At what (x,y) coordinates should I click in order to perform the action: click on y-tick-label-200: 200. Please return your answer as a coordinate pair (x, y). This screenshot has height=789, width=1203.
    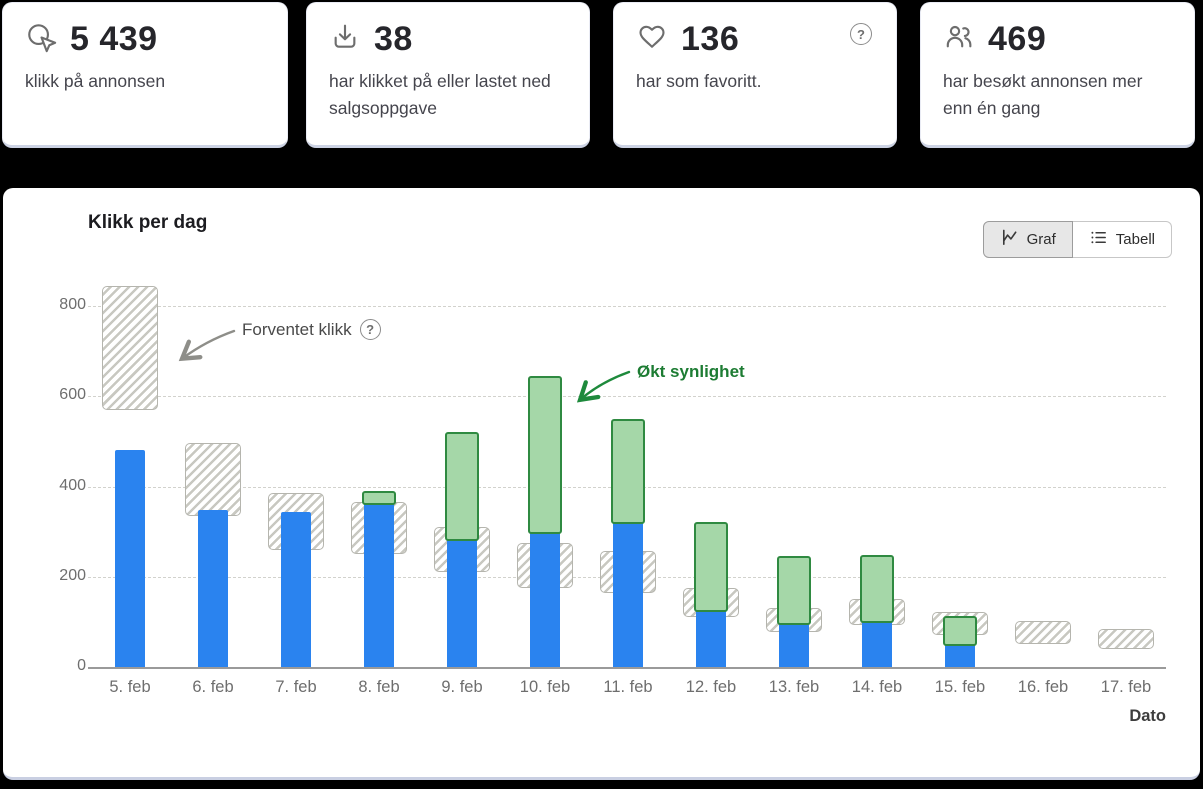
    Looking at the image, I should click on (72, 575).